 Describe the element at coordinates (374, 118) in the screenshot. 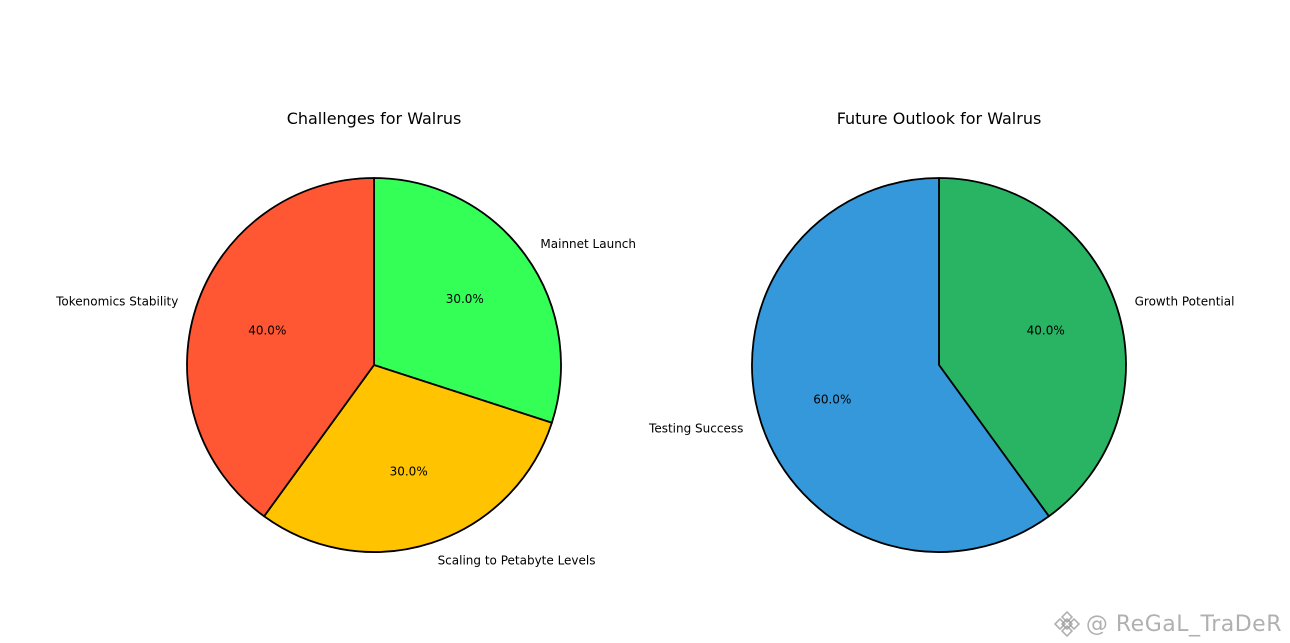

I see `chart-title: Challenges for Walrus` at that location.